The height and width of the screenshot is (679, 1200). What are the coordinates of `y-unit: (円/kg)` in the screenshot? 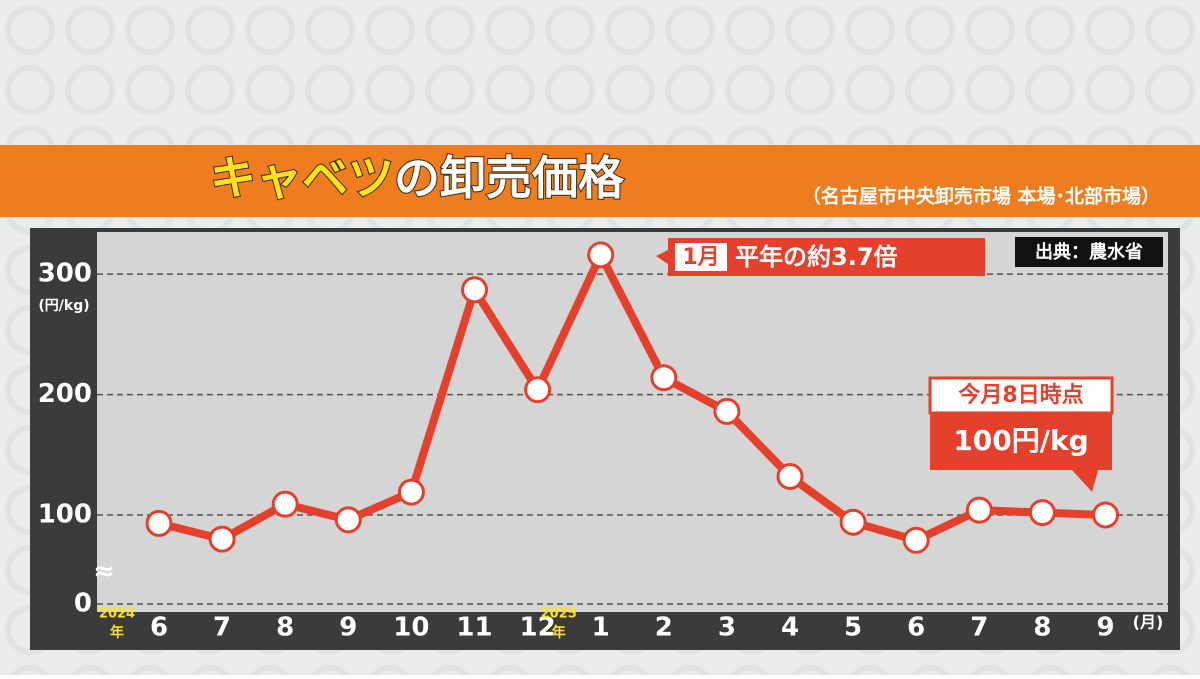 It's located at (63, 306).